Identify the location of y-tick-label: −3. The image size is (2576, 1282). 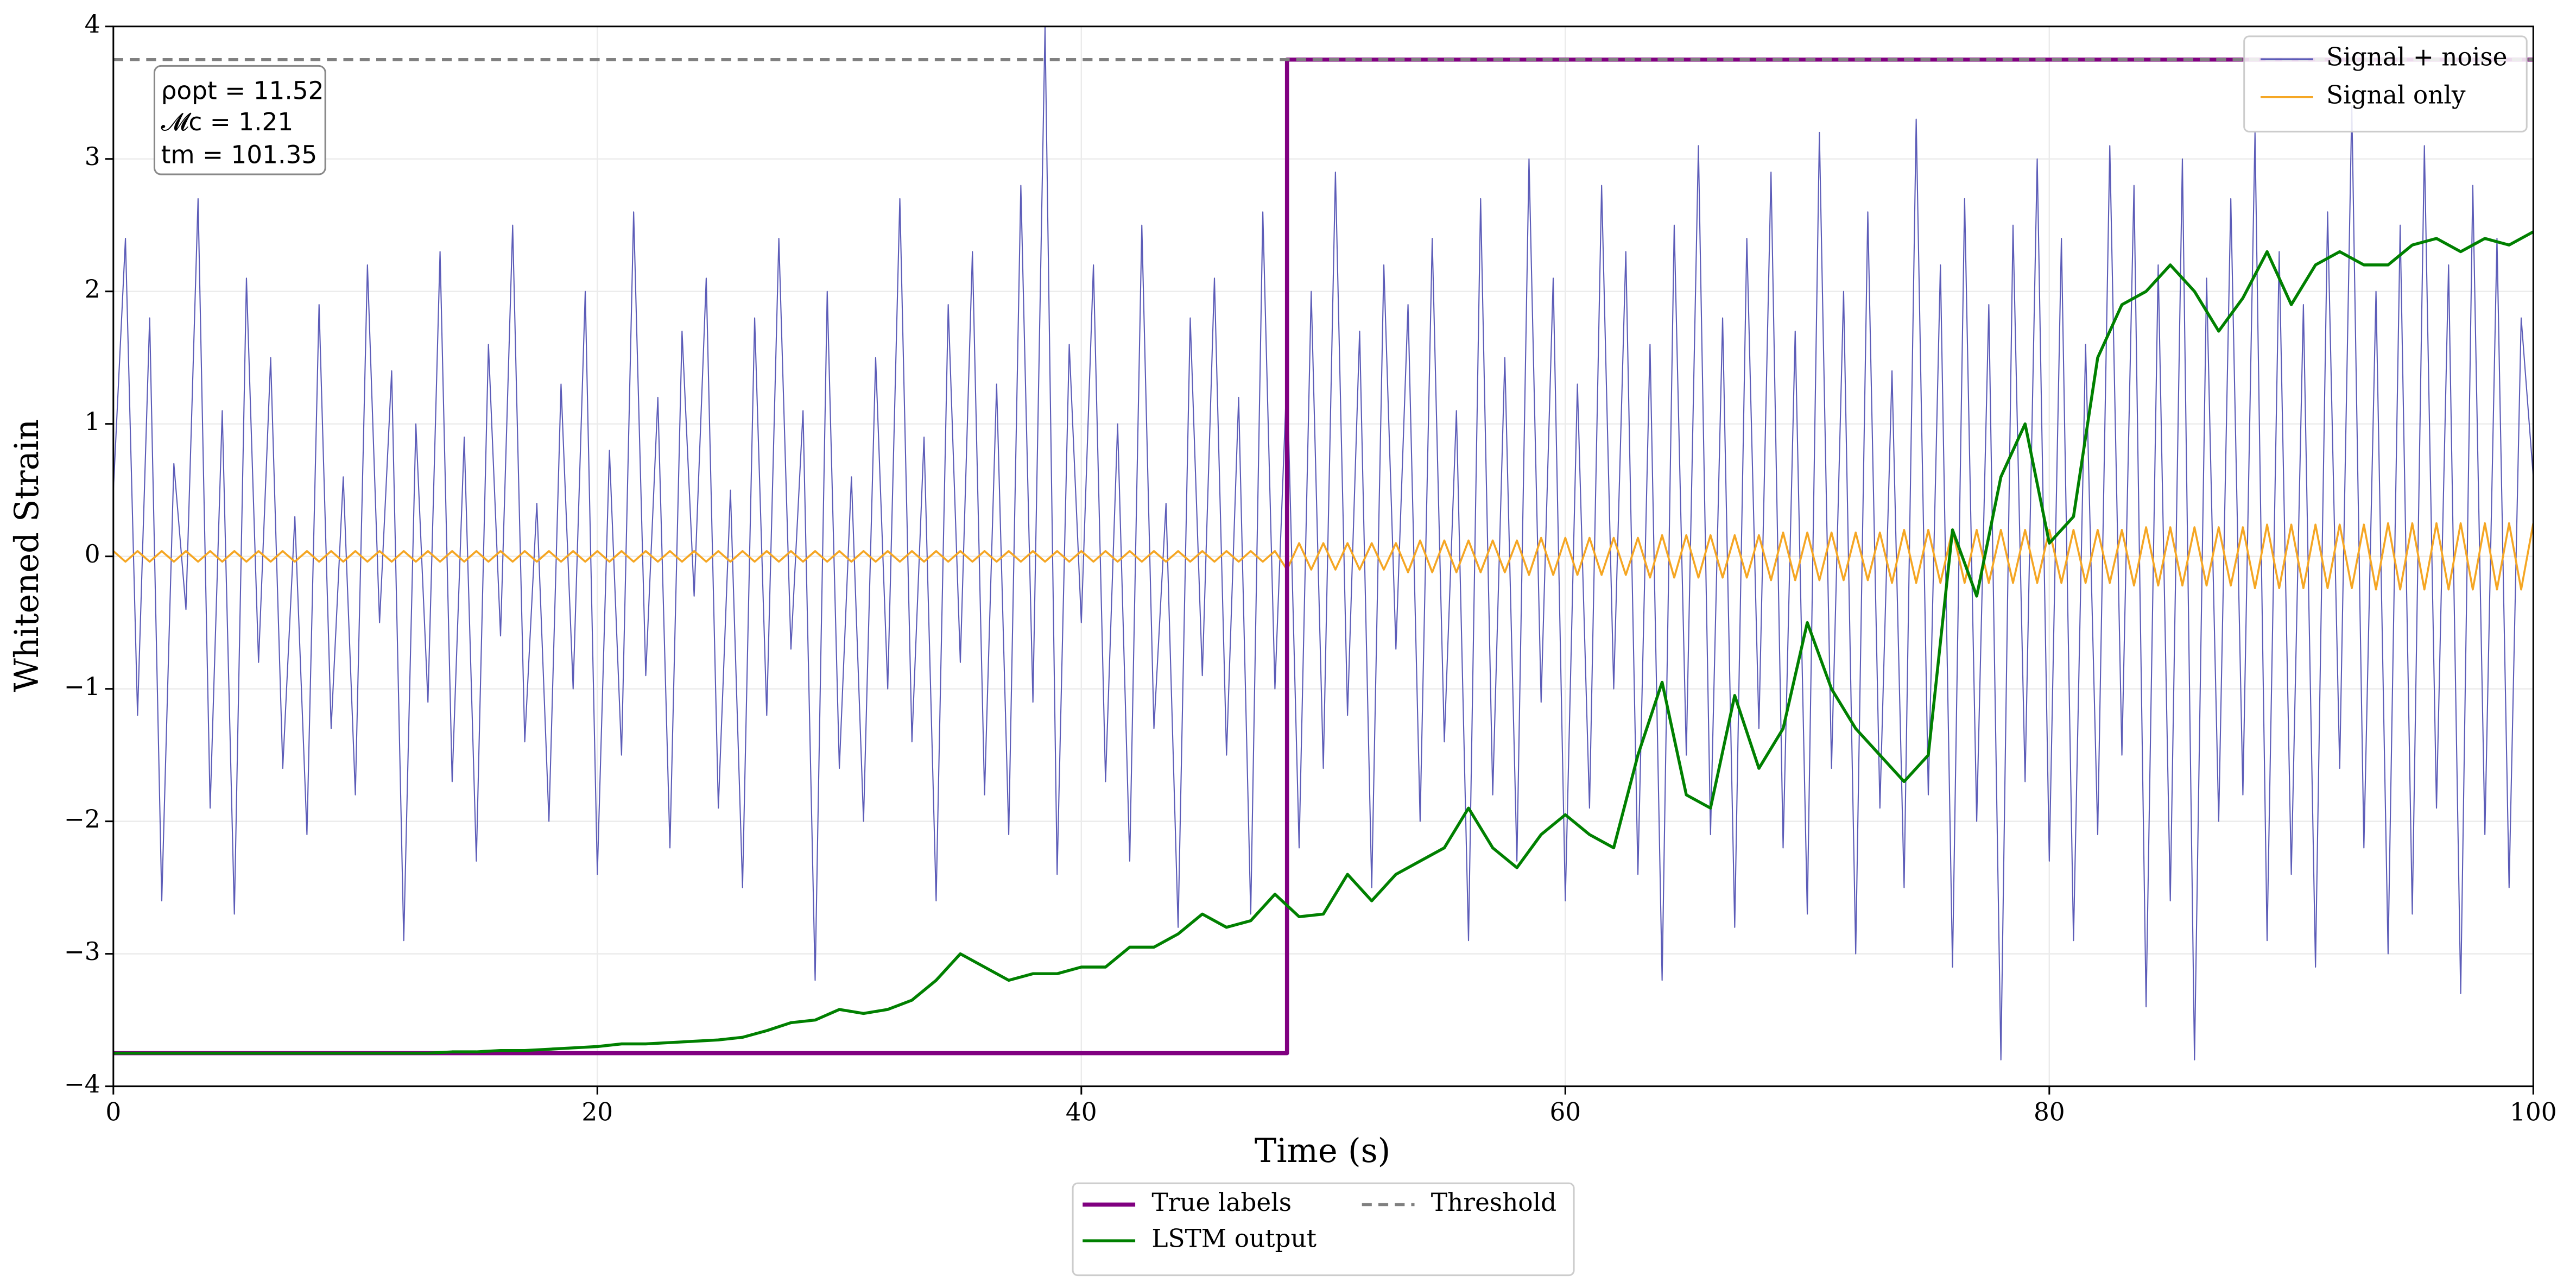
(82, 951).